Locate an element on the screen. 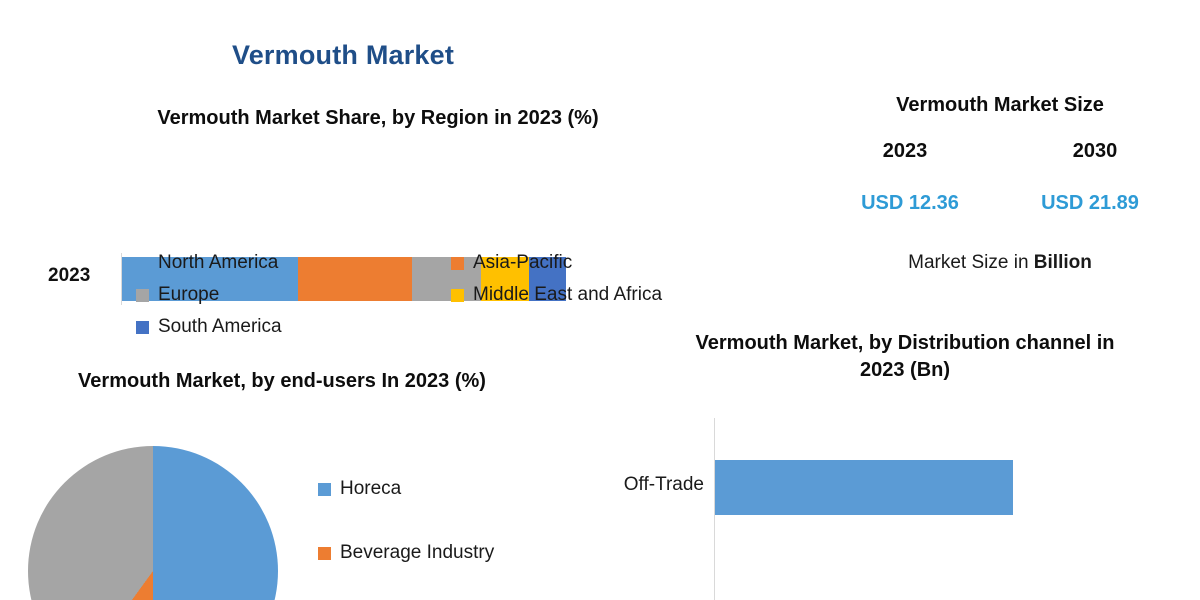 The image size is (1200, 600). legend-item-middle-east-and-africa: Middle East and Africa is located at coordinates (556, 295).